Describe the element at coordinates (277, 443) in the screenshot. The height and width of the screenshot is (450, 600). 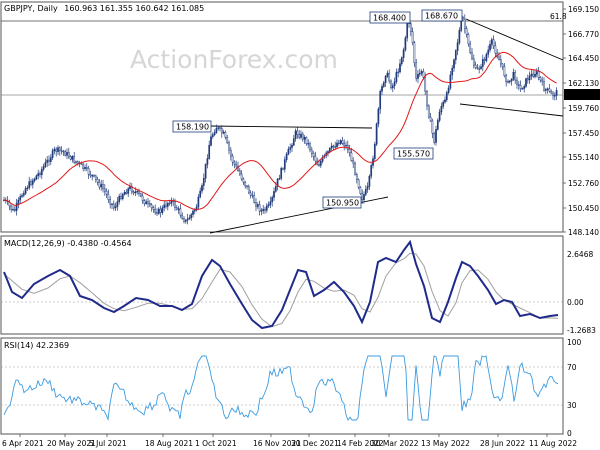
I see `date-tick-label: 16 Nov 2021` at that location.